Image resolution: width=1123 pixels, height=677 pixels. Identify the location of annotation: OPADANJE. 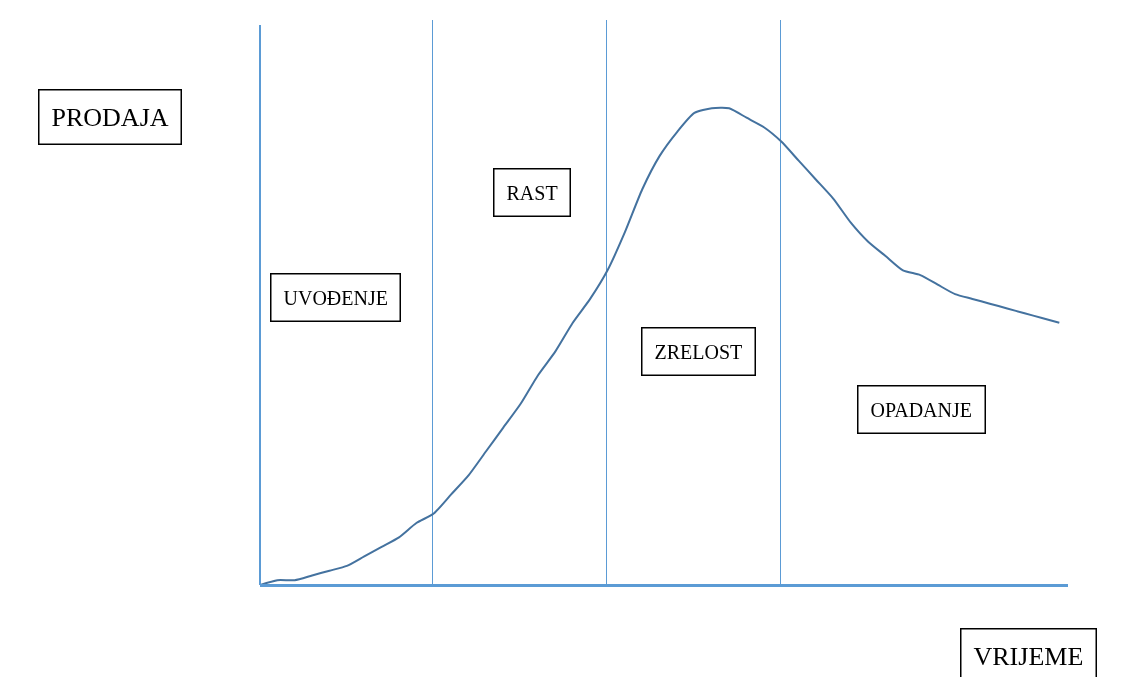
(921, 409).